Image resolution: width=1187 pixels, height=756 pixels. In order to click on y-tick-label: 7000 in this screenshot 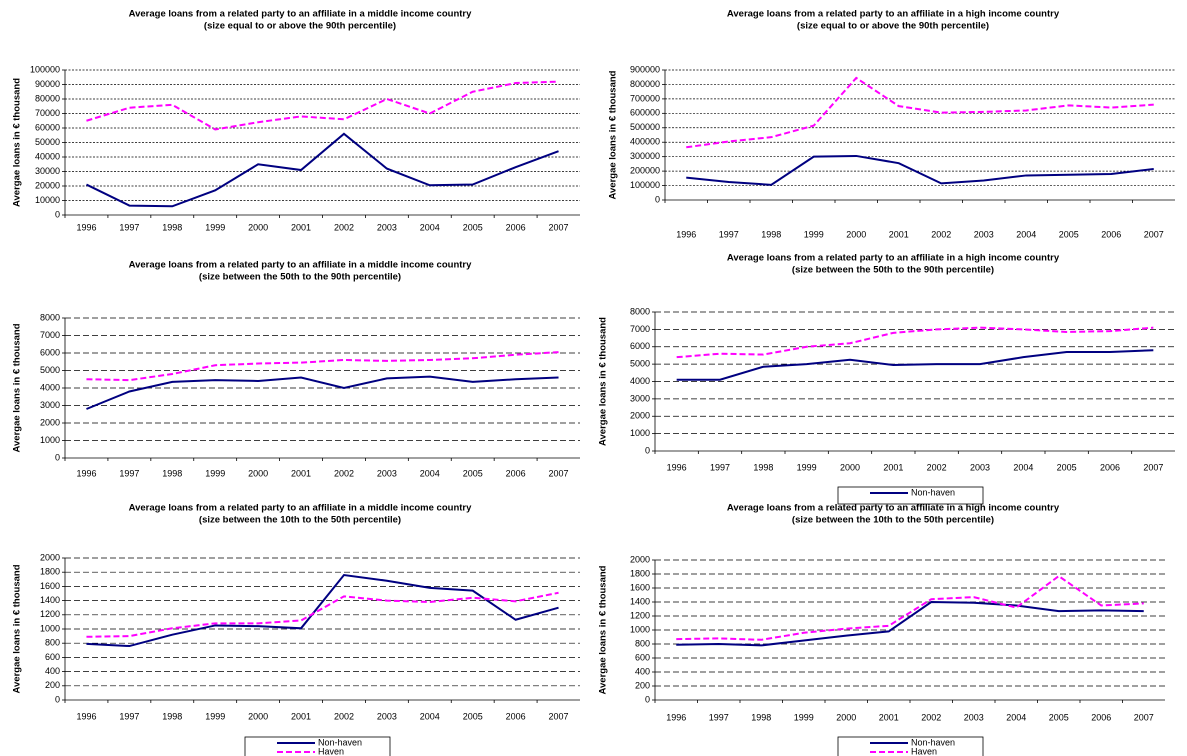, I will do `click(50, 335)`.